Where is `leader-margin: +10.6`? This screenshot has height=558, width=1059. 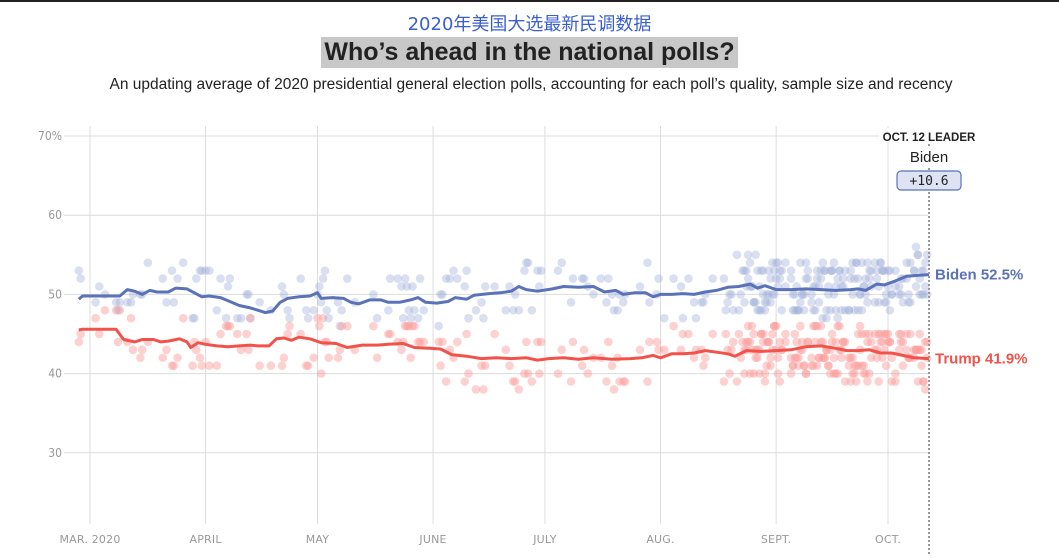
leader-margin: +10.6 is located at coordinates (928, 181).